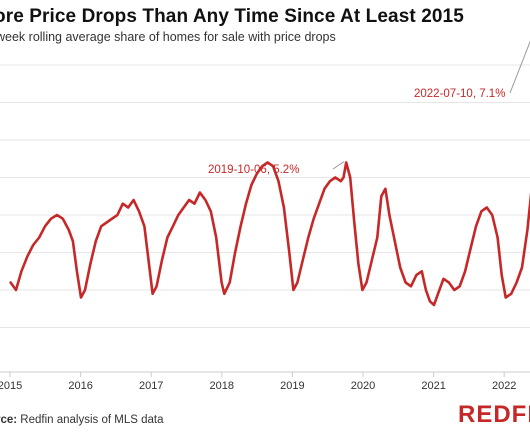  I want to click on annotation-label: 2022-07-10, 7.1%, so click(459, 94).